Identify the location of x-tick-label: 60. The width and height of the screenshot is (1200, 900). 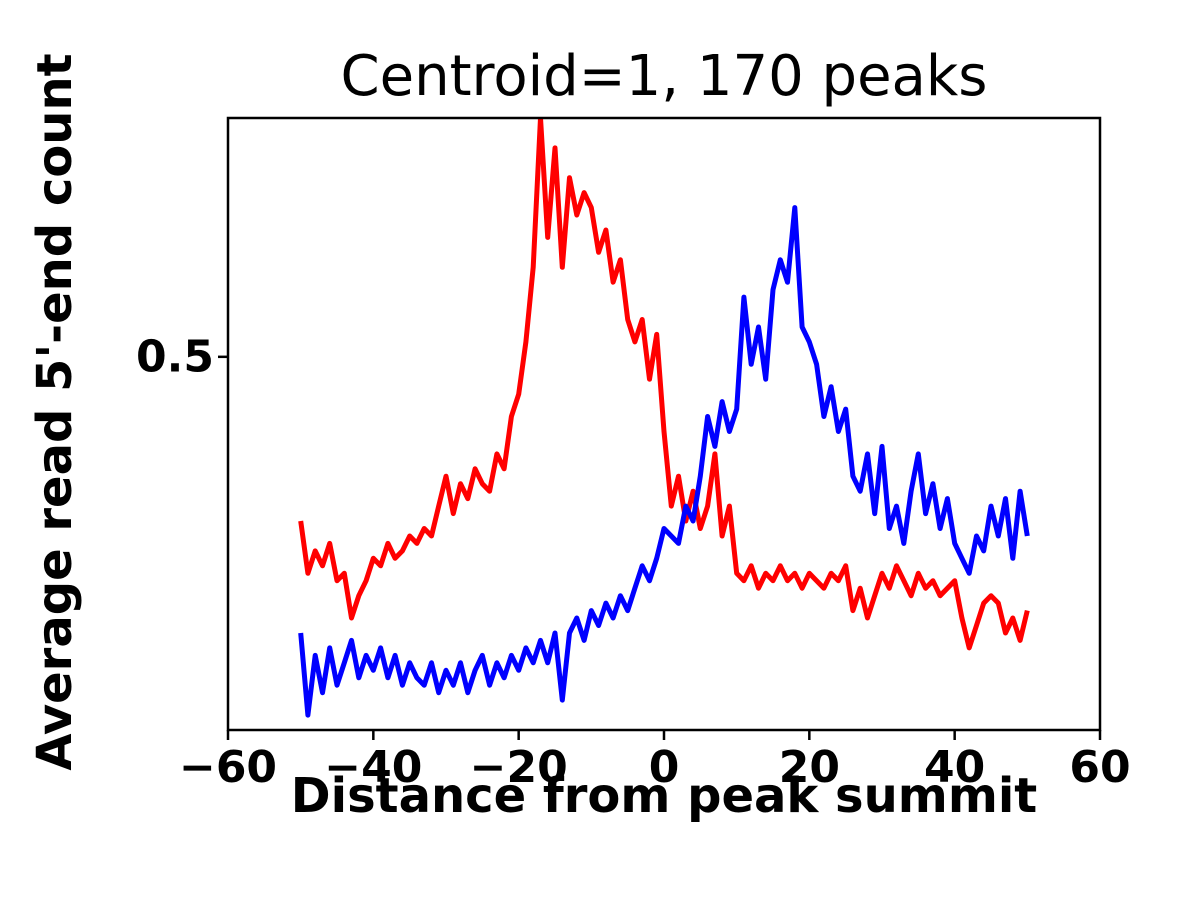
(1100, 767).